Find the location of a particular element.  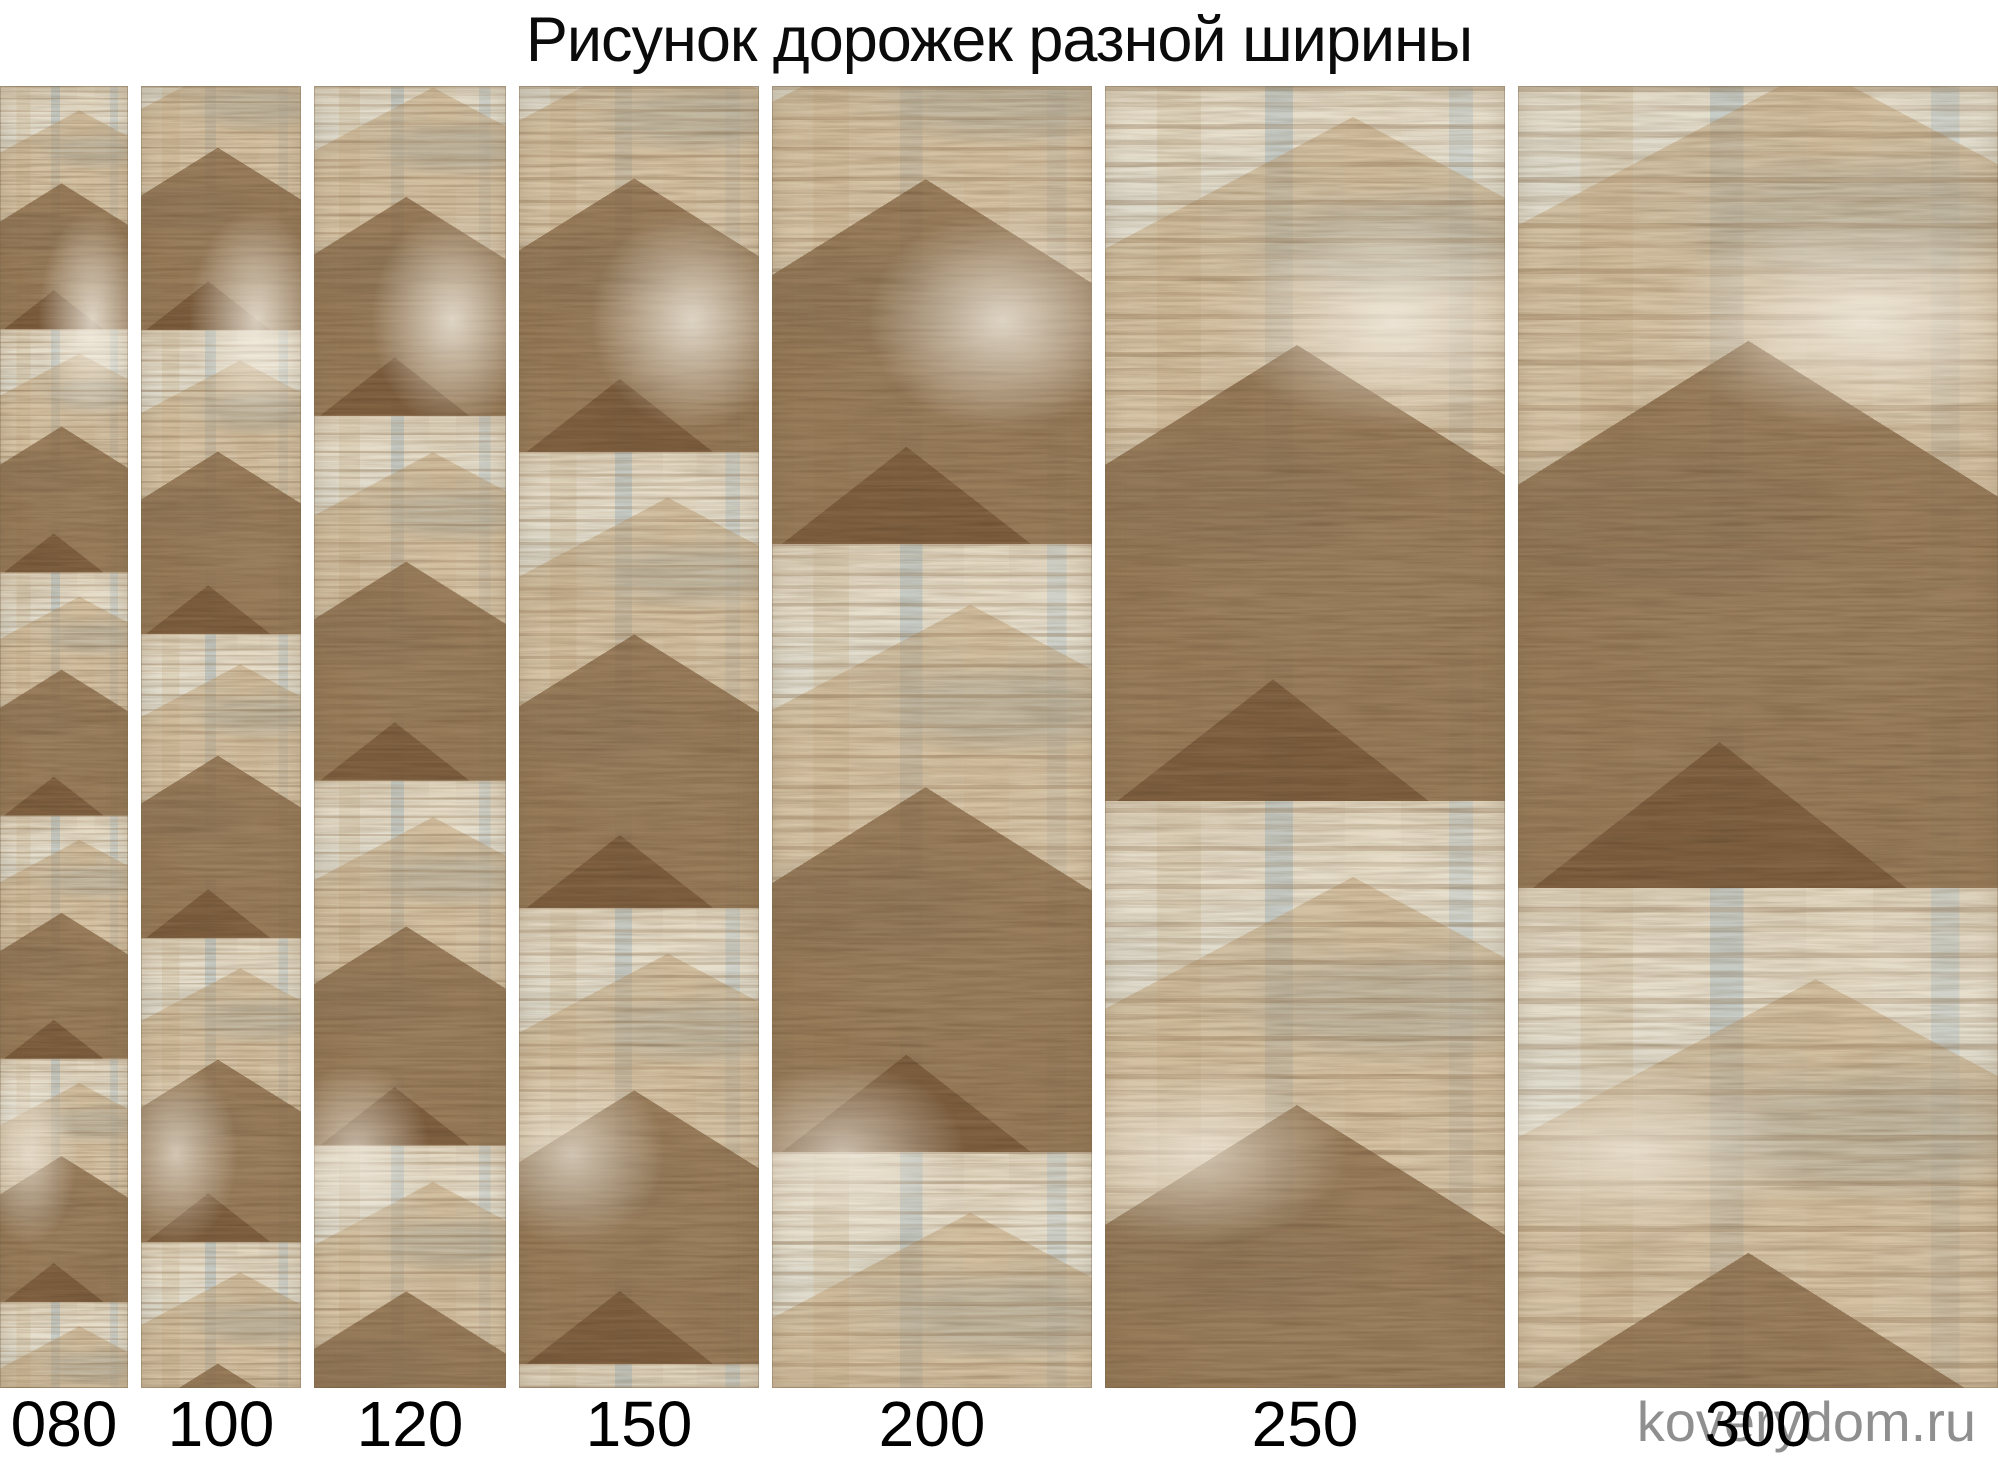

width-label: 080 is located at coordinates (64, 1424).